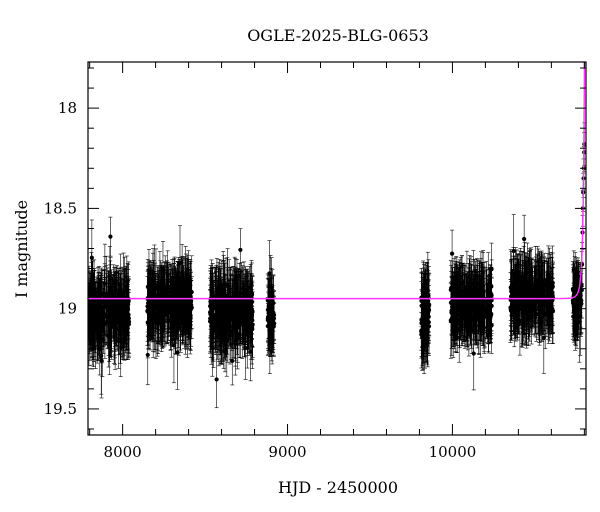 The height and width of the screenshot is (512, 600). I want to click on x-axis-label: HJD - 2450000, so click(338, 487).